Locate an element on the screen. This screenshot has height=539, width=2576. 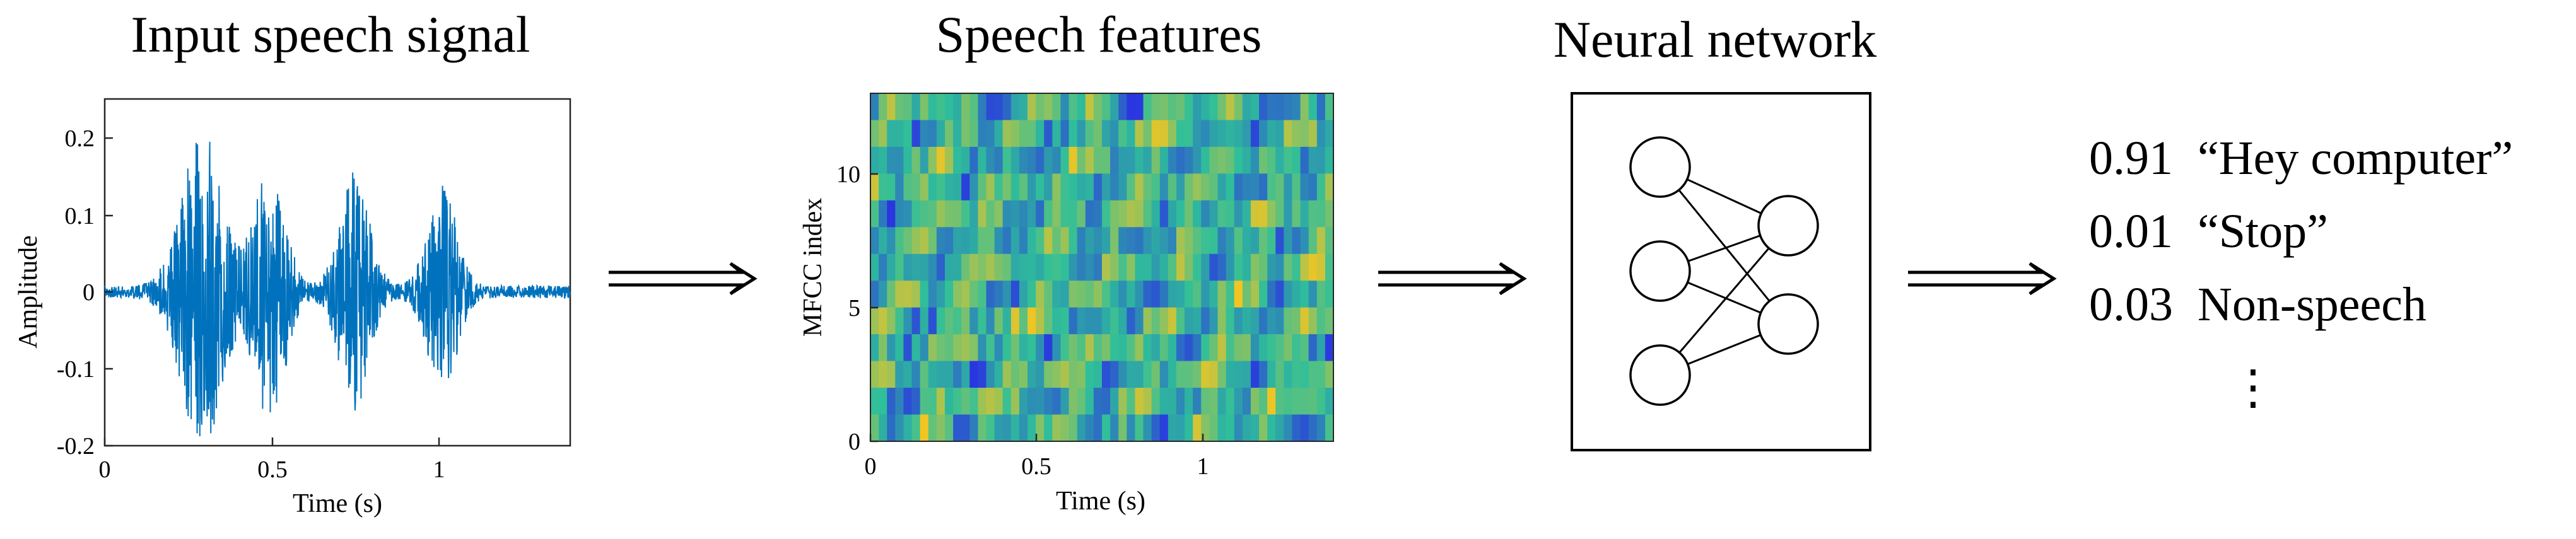
network-frame is located at coordinates (1721, 271).